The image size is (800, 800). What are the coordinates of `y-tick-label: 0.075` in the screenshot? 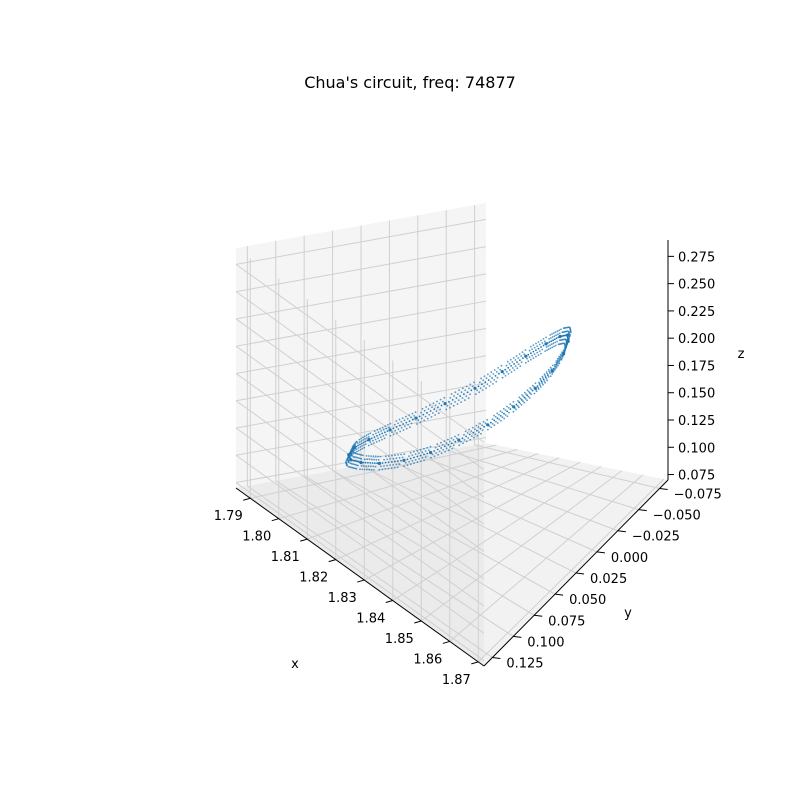 It's located at (566, 621).